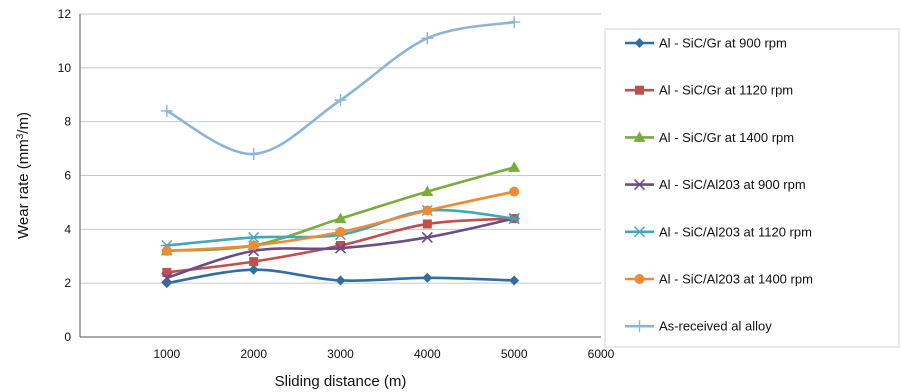 The width and height of the screenshot is (902, 392). I want to click on x-axis-title: Sliding distance (m), so click(341, 381).